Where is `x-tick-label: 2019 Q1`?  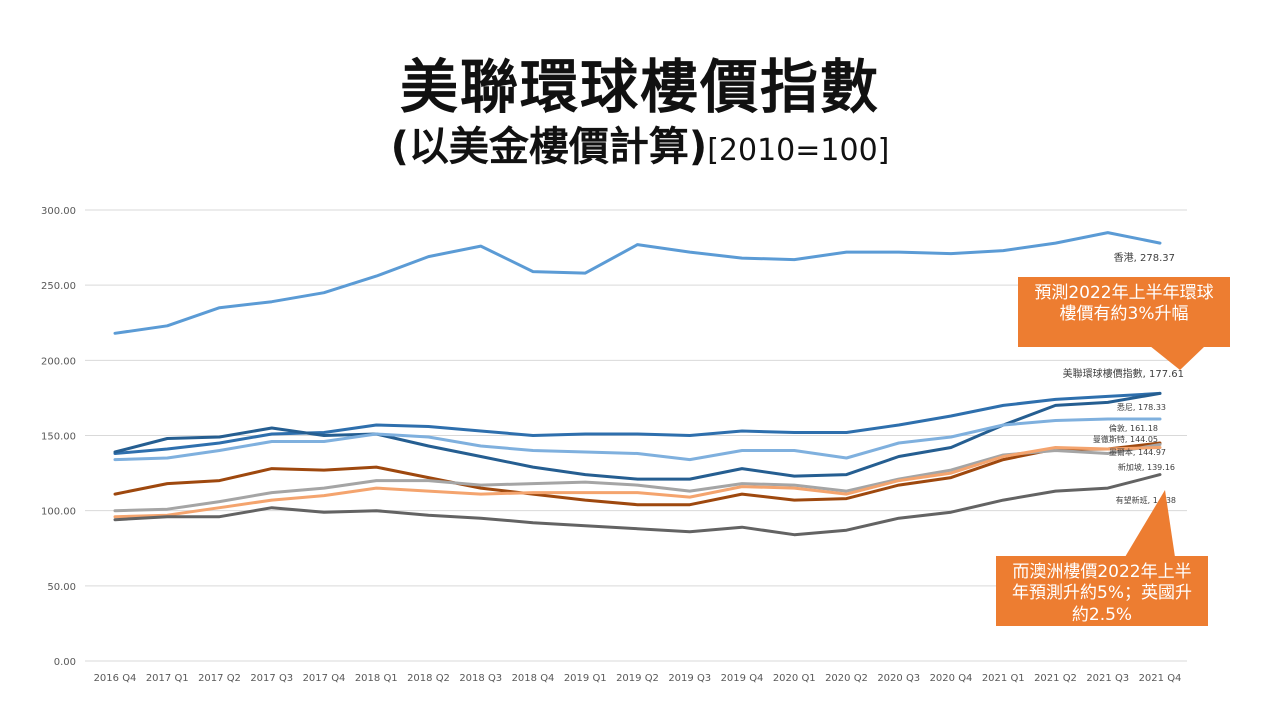
x-tick-label: 2019 Q1 is located at coordinates (585, 678).